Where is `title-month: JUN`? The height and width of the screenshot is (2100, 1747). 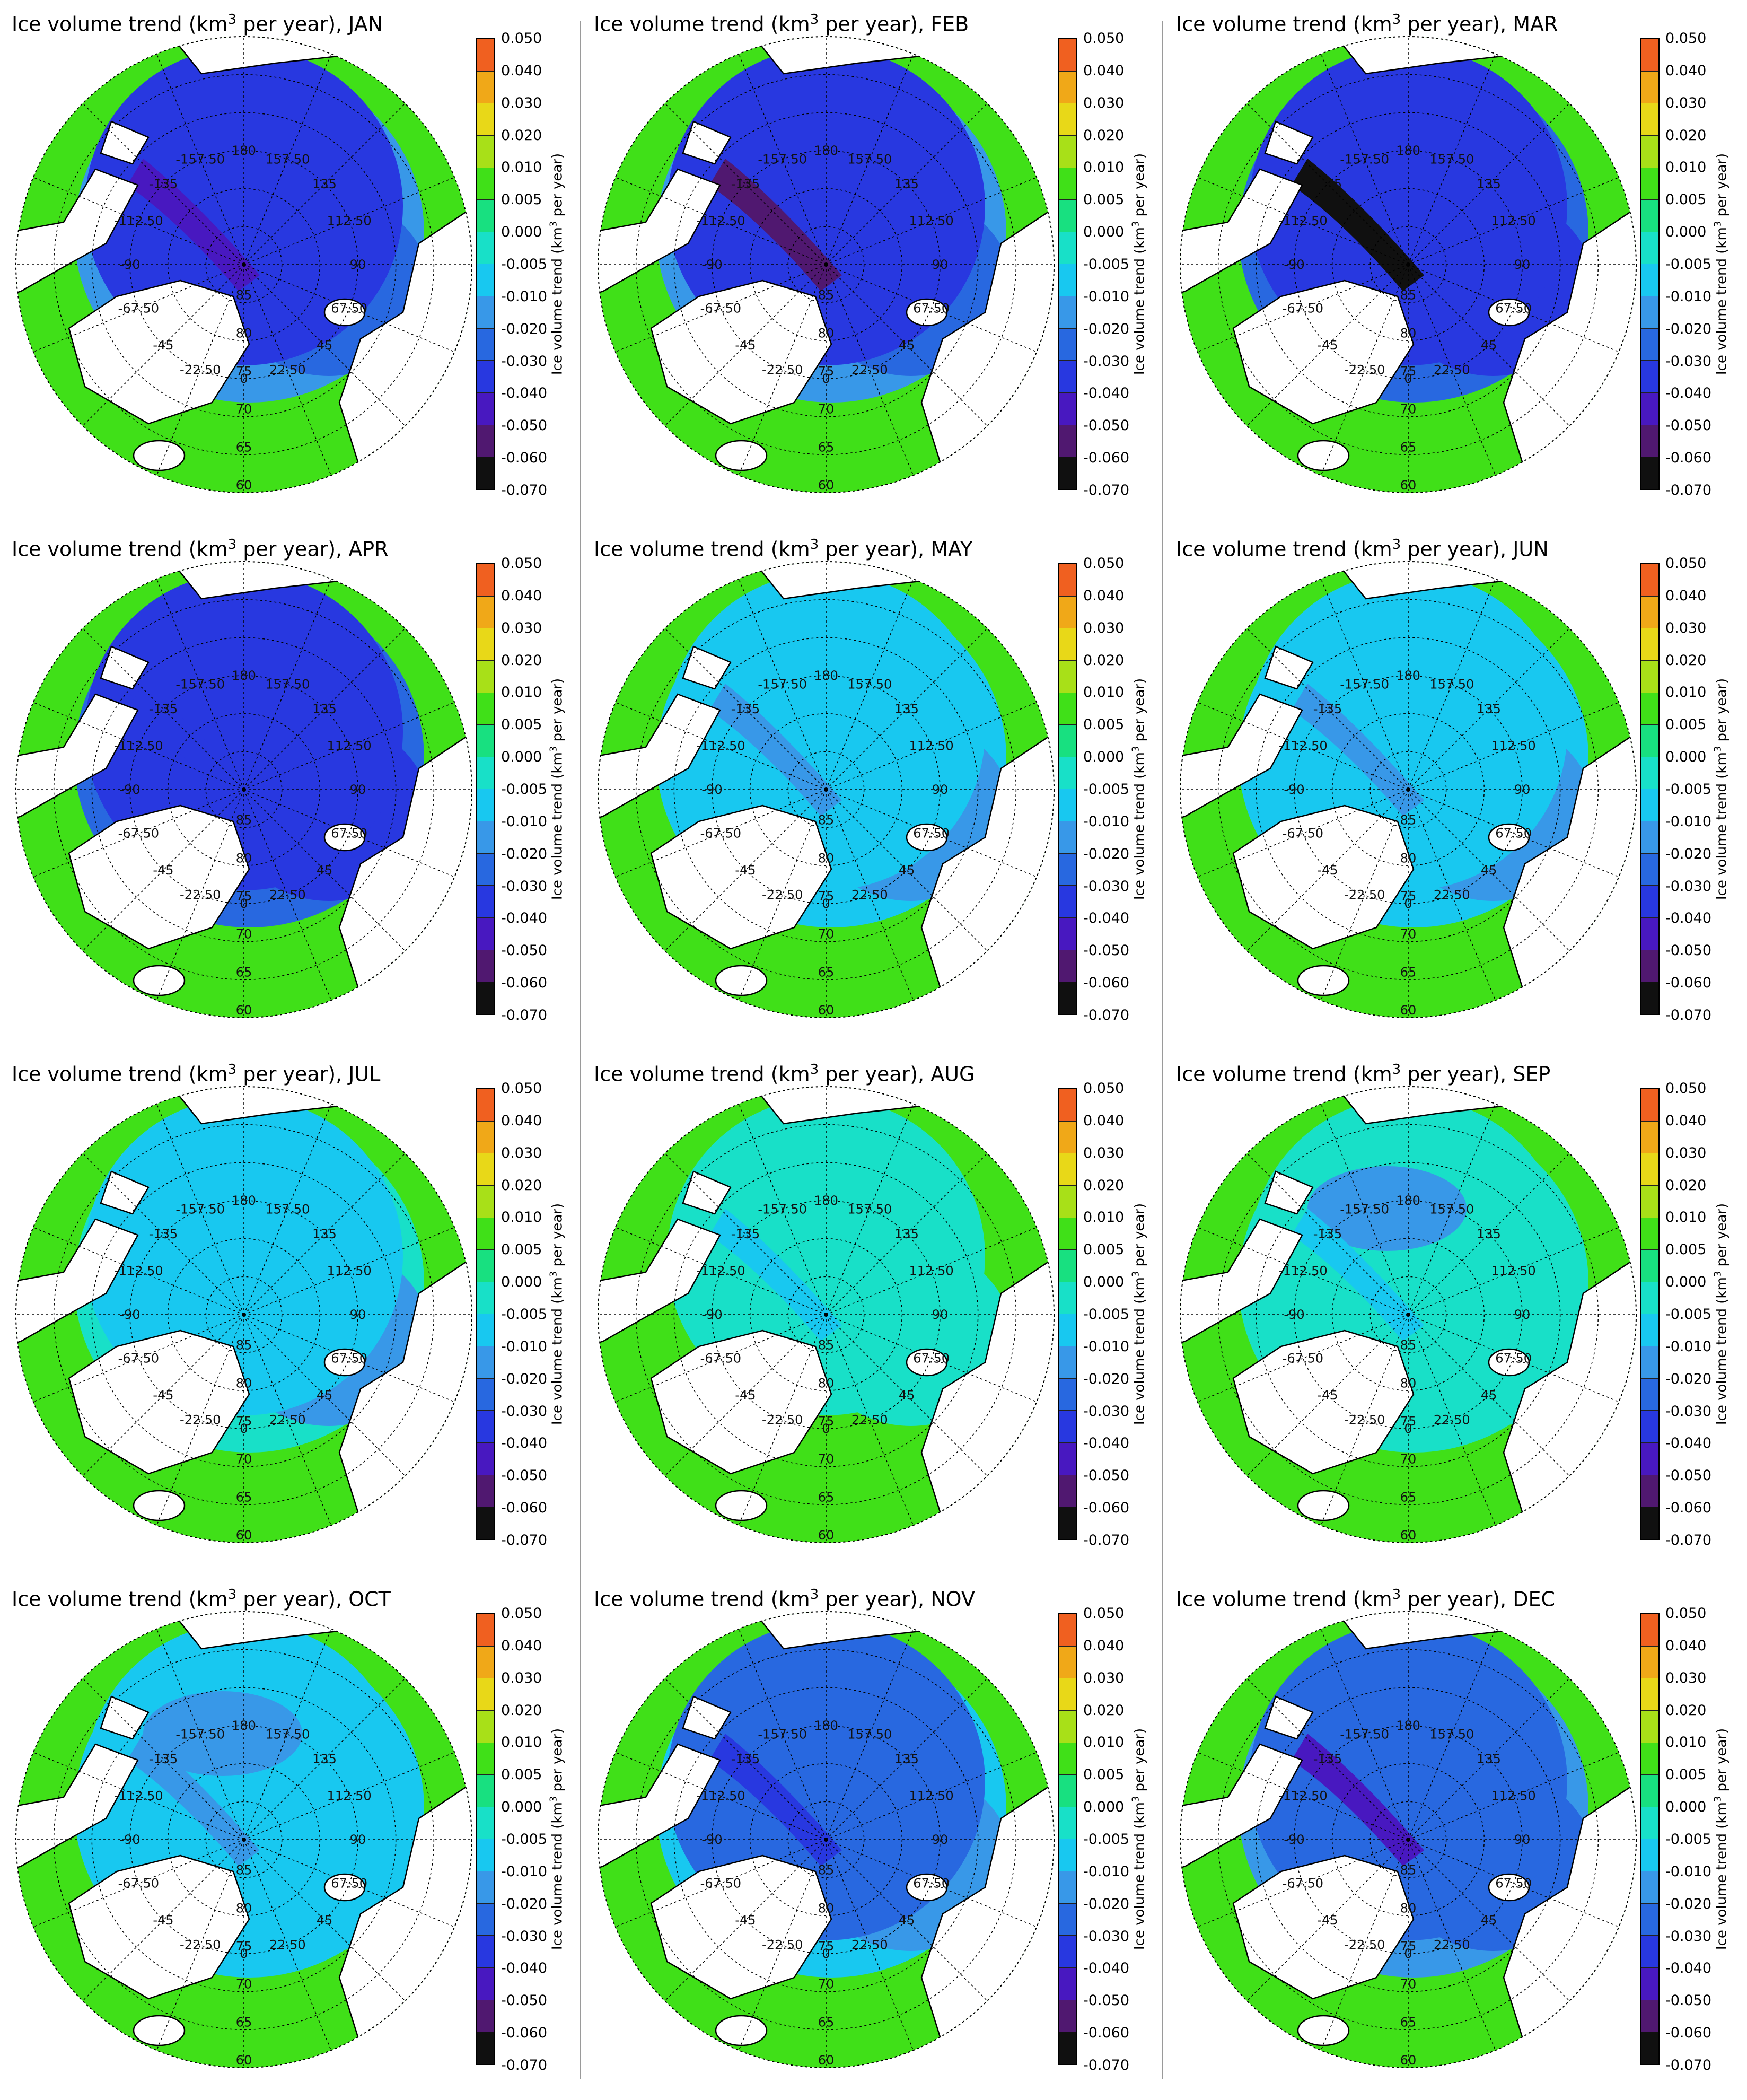
title-month: JUN is located at coordinates (1531, 549).